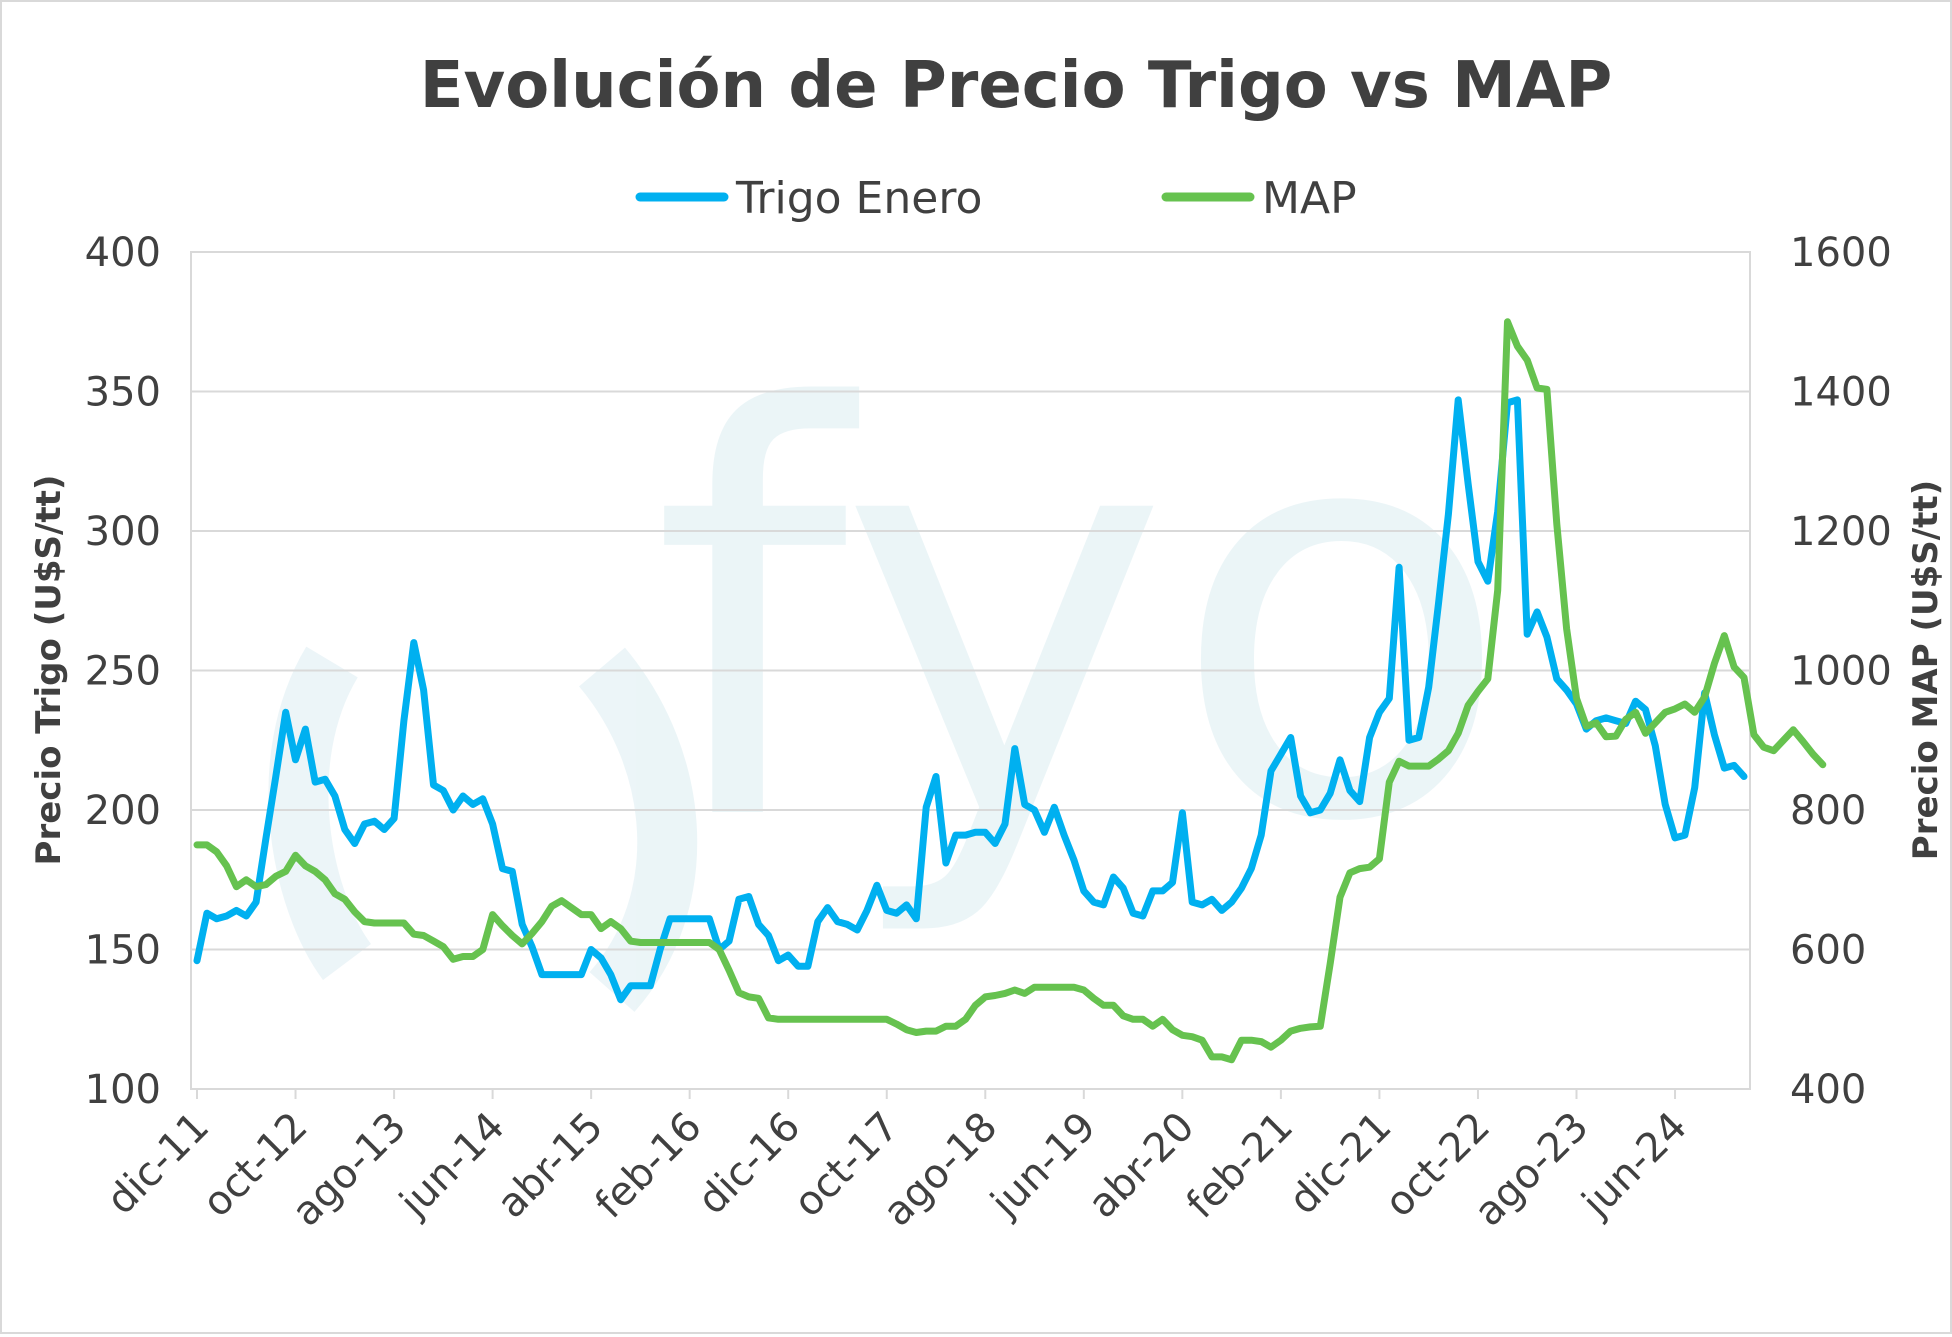  I want to click on left-tick-label: 350, so click(123, 393).